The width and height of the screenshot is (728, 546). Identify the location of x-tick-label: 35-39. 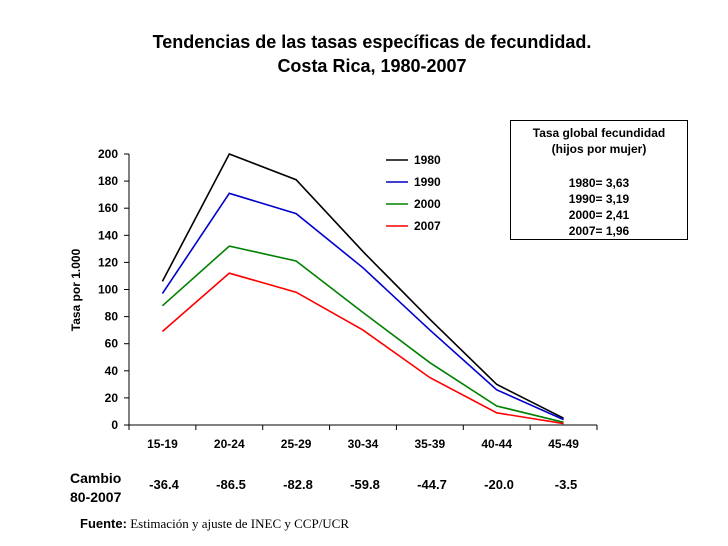
(430, 444).